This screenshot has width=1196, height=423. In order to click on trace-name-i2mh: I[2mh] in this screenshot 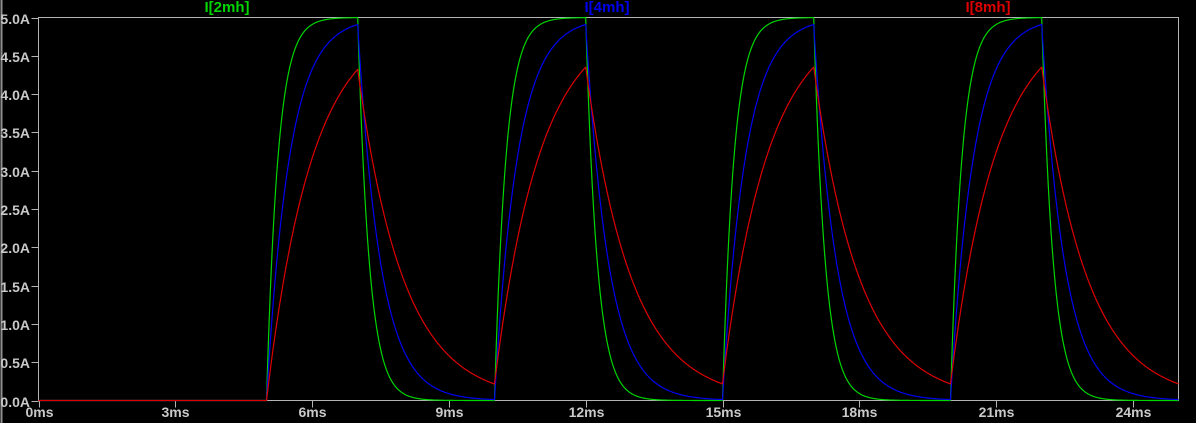, I will do `click(227, 8)`.